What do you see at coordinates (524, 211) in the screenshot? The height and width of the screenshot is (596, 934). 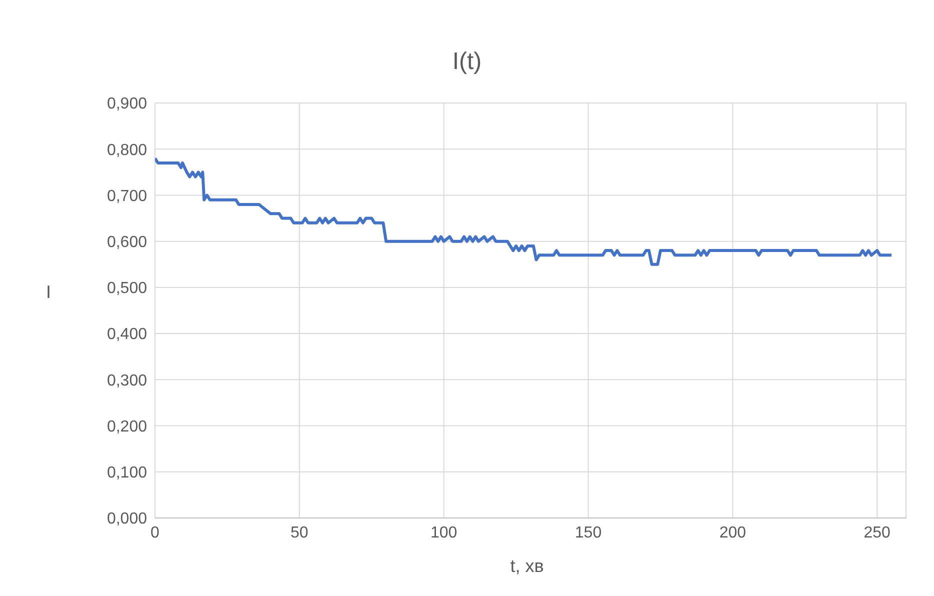 I see `line-series` at bounding box center [524, 211].